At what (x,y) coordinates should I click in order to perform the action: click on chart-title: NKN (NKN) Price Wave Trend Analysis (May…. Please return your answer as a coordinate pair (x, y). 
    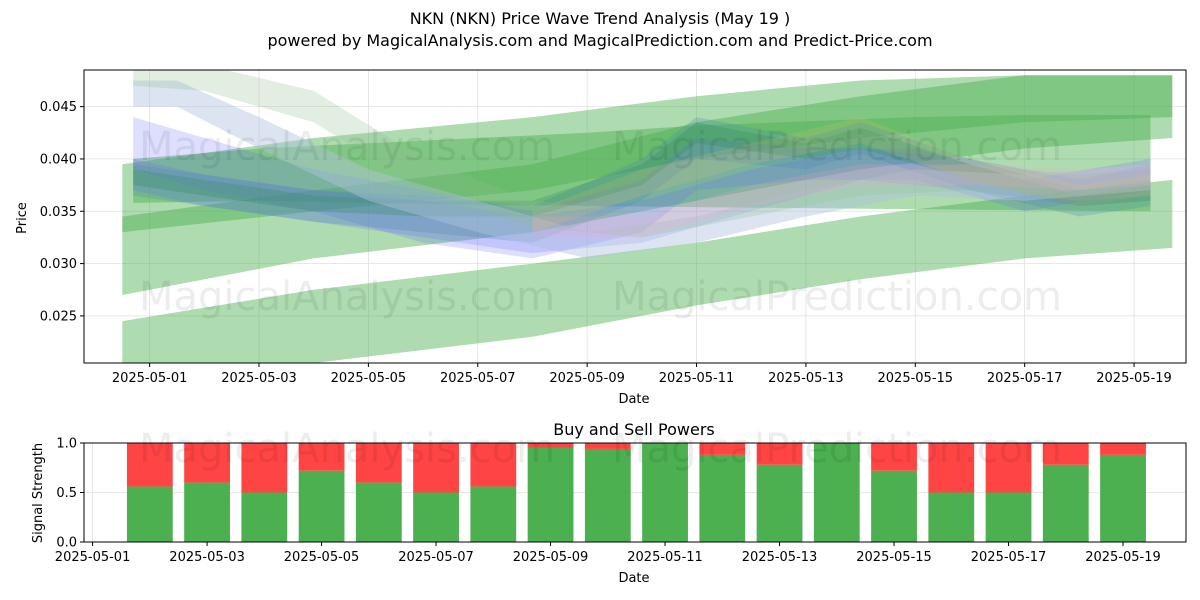
    Looking at the image, I should click on (600, 18).